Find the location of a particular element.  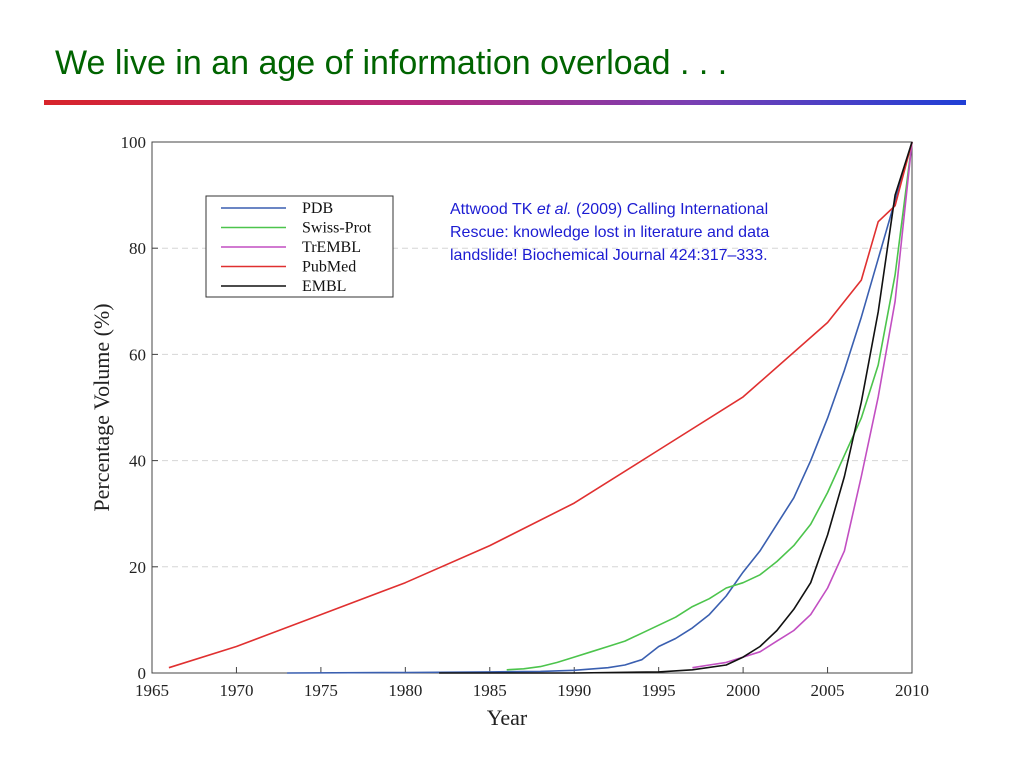

citation-et-al: et al. is located at coordinates (554, 209).